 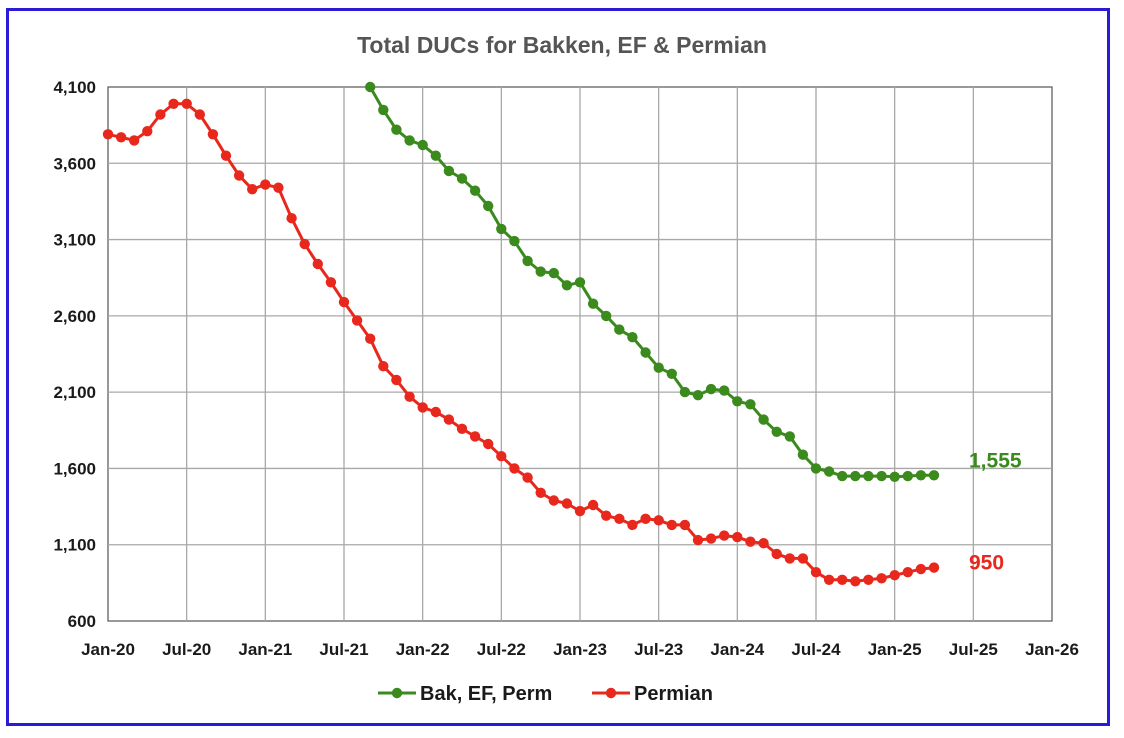 I want to click on y-tick-label: 600, so click(x=82, y=621).